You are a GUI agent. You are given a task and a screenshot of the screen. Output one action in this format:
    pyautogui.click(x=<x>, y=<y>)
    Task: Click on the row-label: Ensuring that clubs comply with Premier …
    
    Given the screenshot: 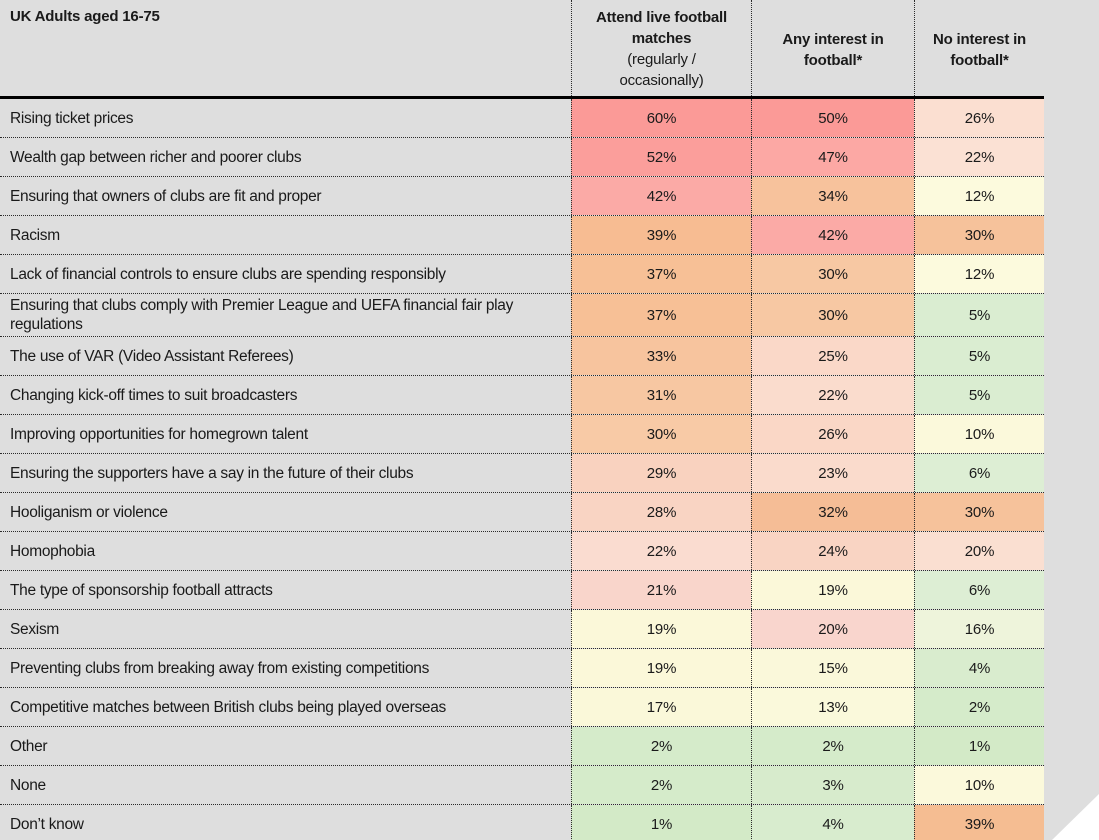 What is the action you would take?
    pyautogui.click(x=262, y=315)
    